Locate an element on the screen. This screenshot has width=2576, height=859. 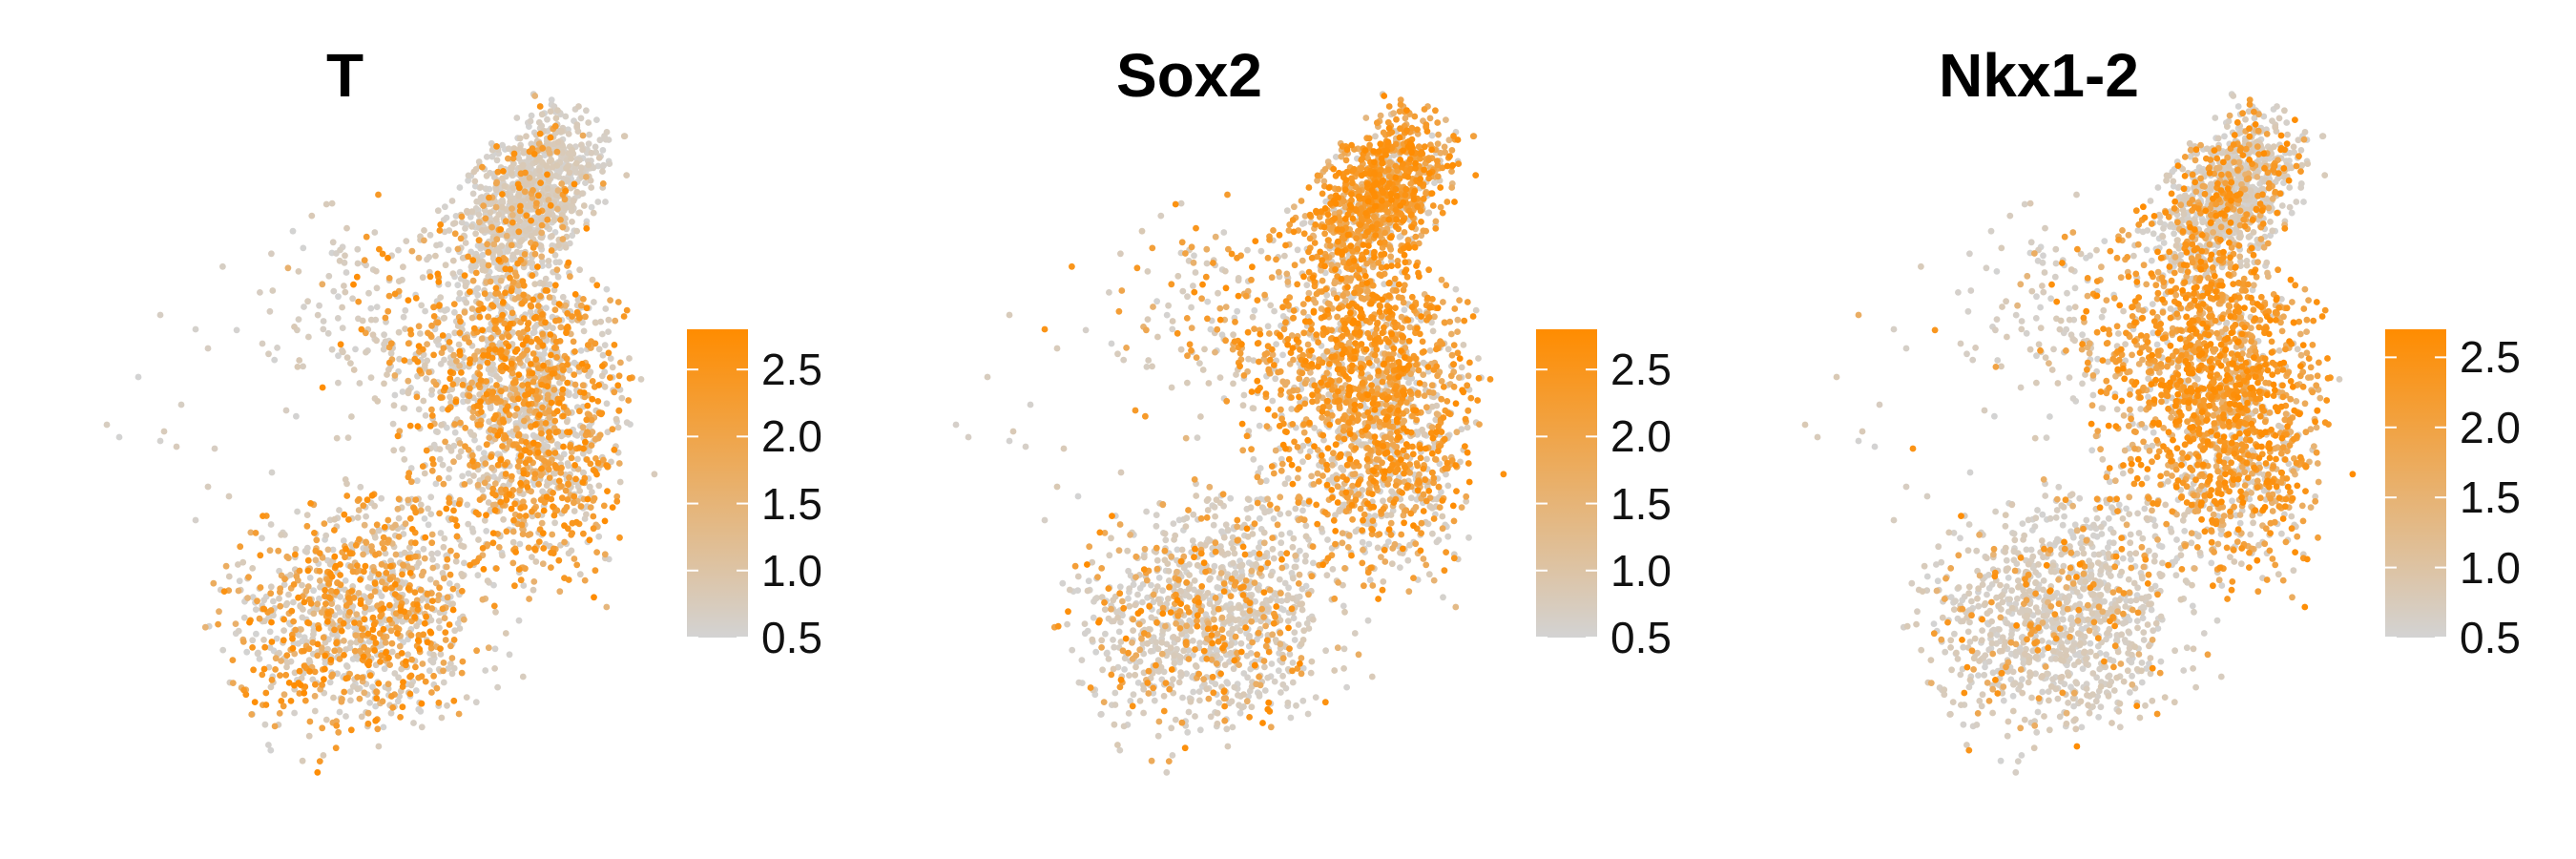
chart-title: T is located at coordinates (345, 75).